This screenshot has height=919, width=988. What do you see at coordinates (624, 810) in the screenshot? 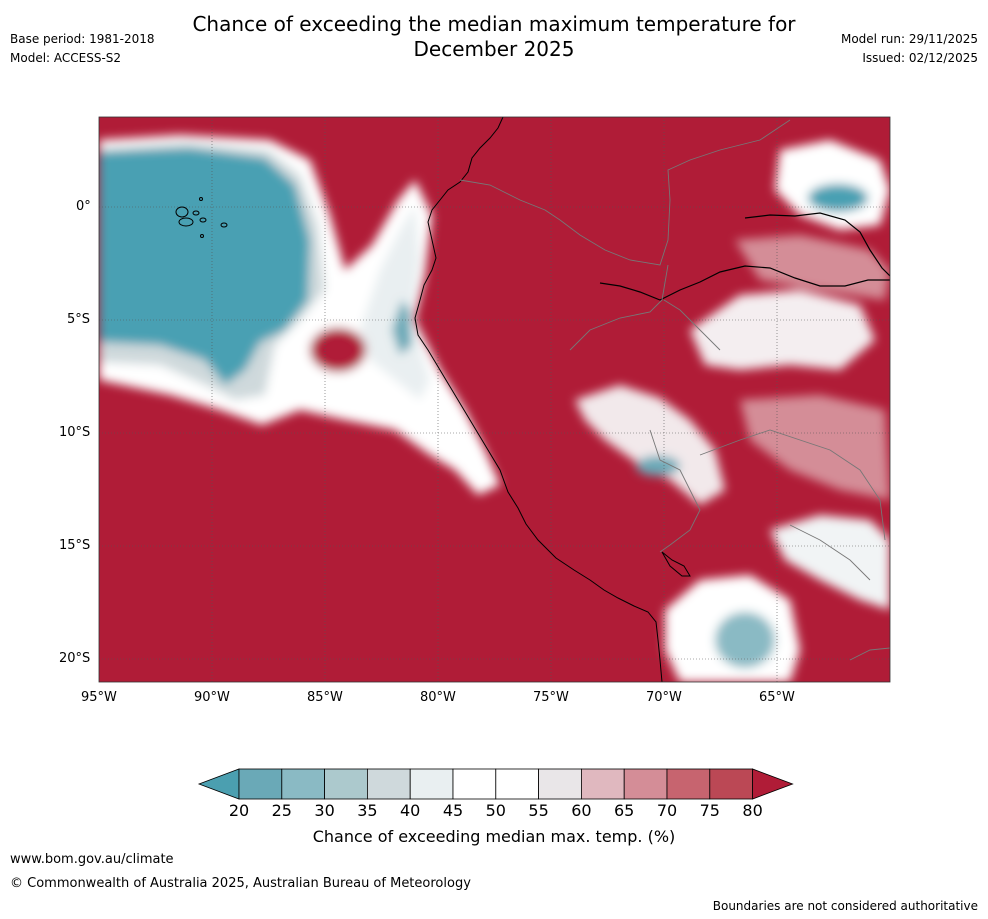
I see `colorbar-tick-label: 65` at bounding box center [624, 810].